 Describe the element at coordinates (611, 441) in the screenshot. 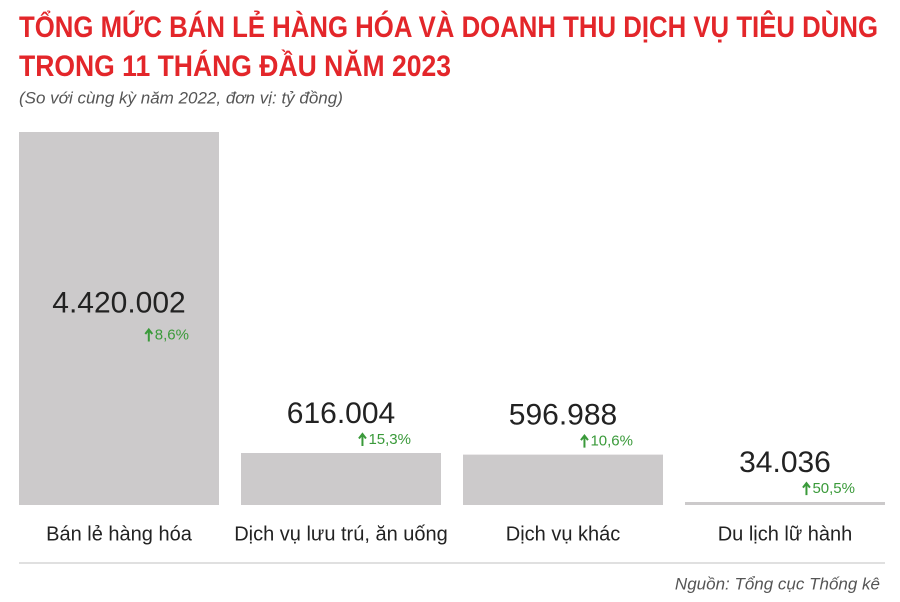

I see `growth-label: 10,6%` at that location.